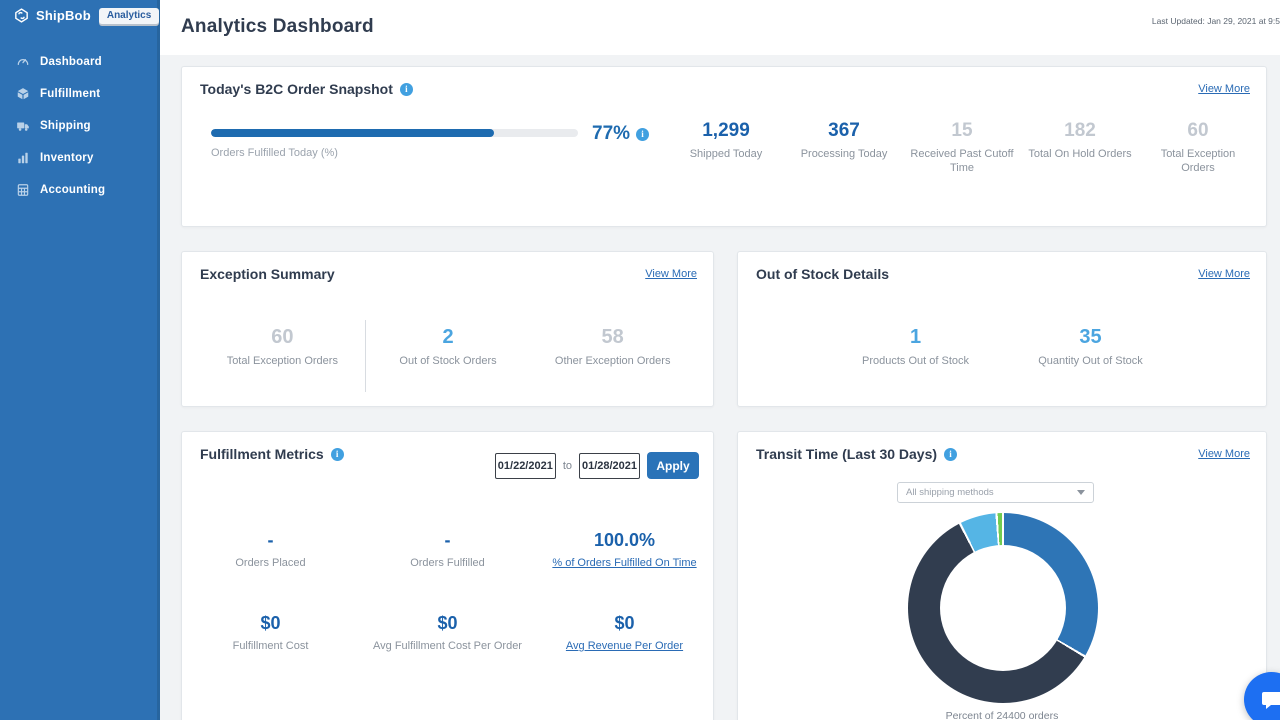  Describe the element at coordinates (624, 540) in the screenshot. I see `stat-value: 100.0%` at that location.